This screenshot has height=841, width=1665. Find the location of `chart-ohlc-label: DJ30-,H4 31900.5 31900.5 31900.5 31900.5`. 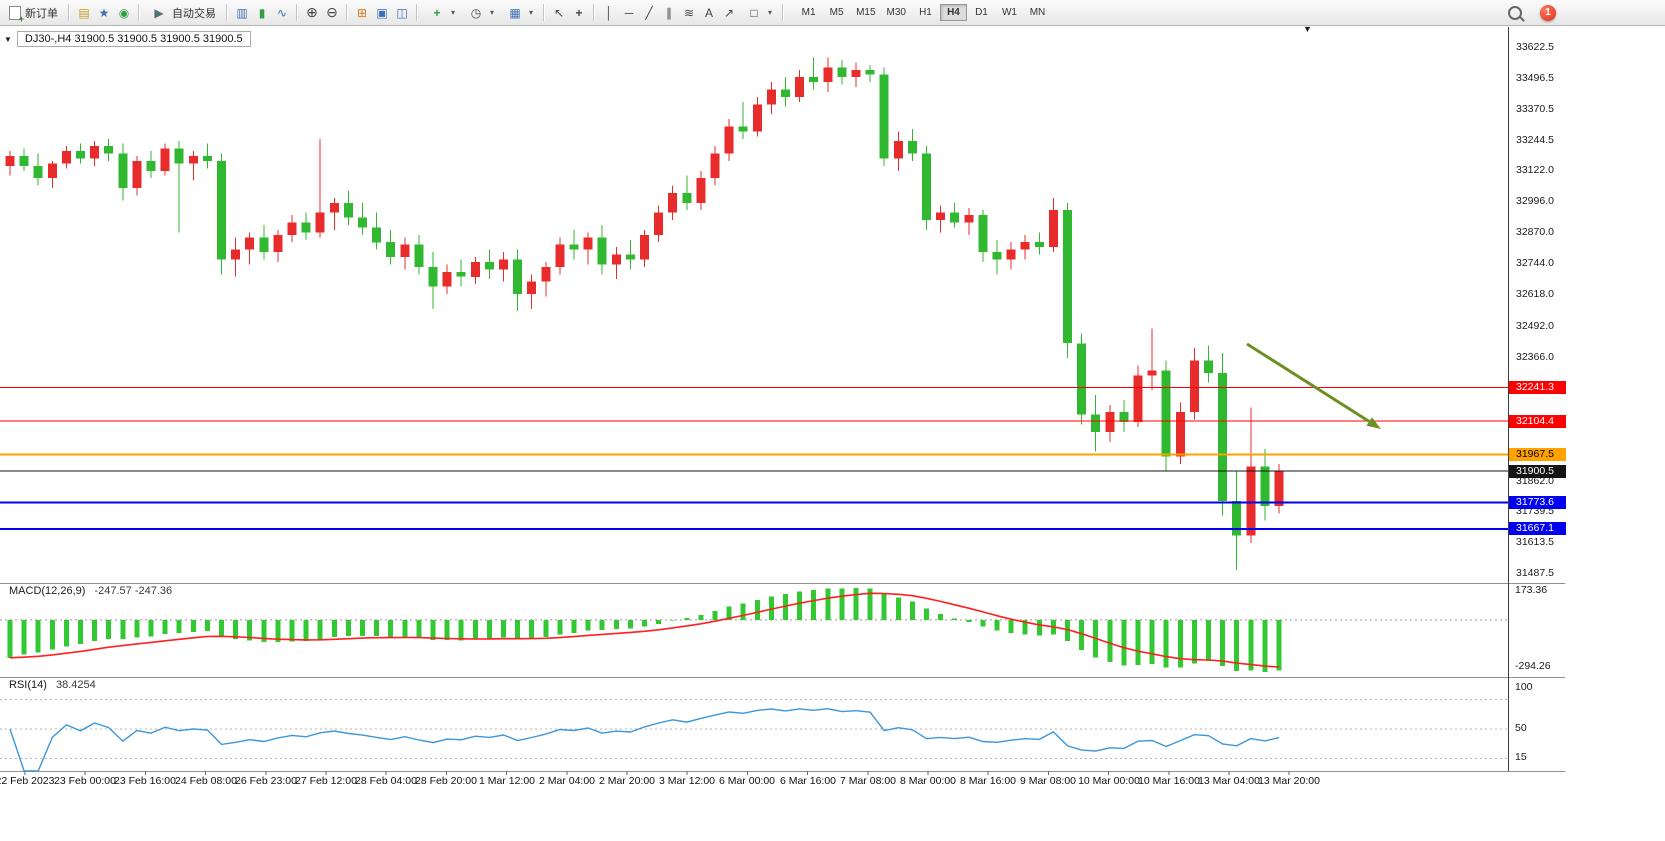

chart-ohlc-label: DJ30-,H4 31900.5 31900.5 31900.5 31900.5 is located at coordinates (133, 39).